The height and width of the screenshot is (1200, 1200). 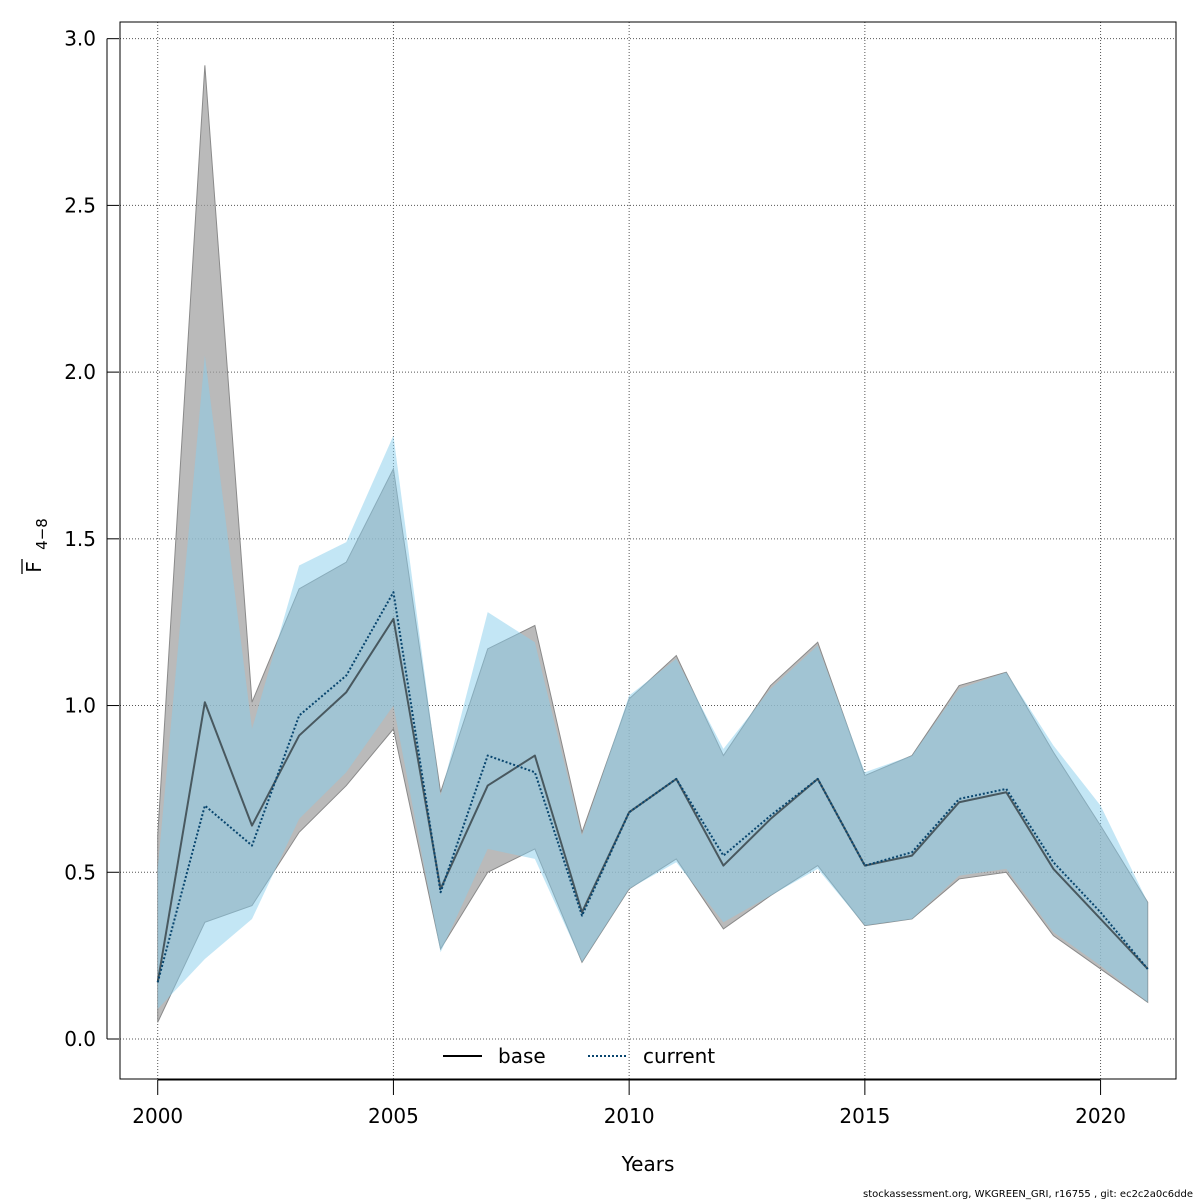 What do you see at coordinates (679, 1056) in the screenshot?
I see `legend-label-current: current` at bounding box center [679, 1056].